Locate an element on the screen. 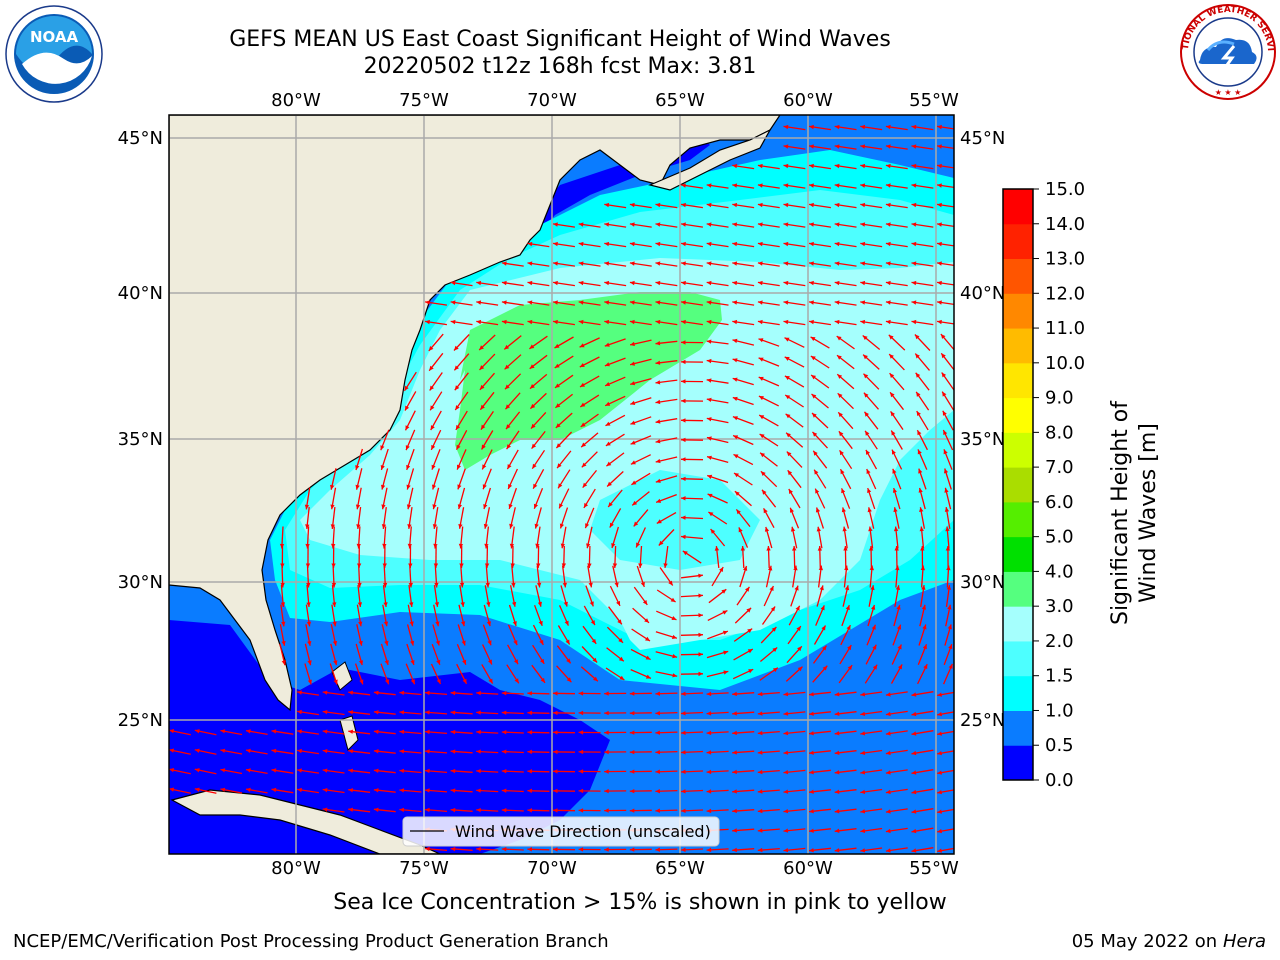 The width and height of the screenshot is (1280, 960). land-bahamas is located at coordinates (349, 733).